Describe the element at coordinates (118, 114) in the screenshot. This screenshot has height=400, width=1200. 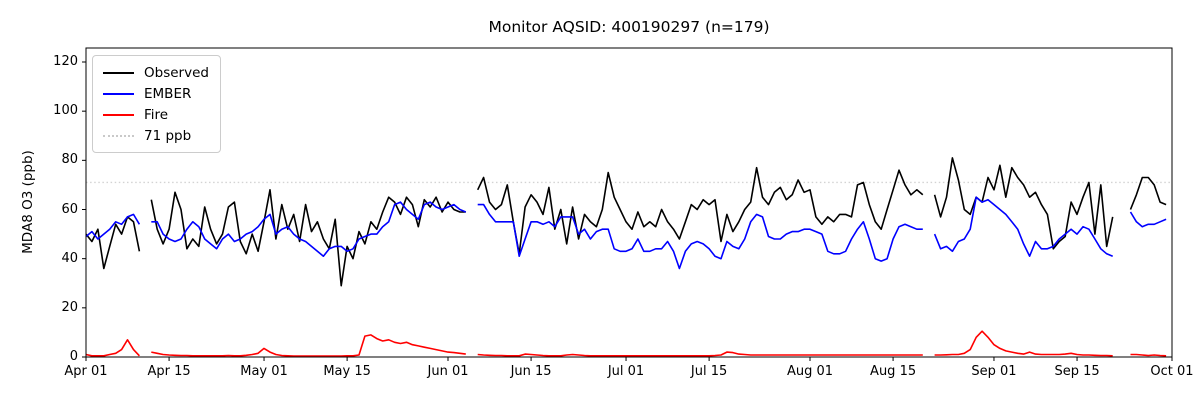
I see `fire-line-swatch` at that location.